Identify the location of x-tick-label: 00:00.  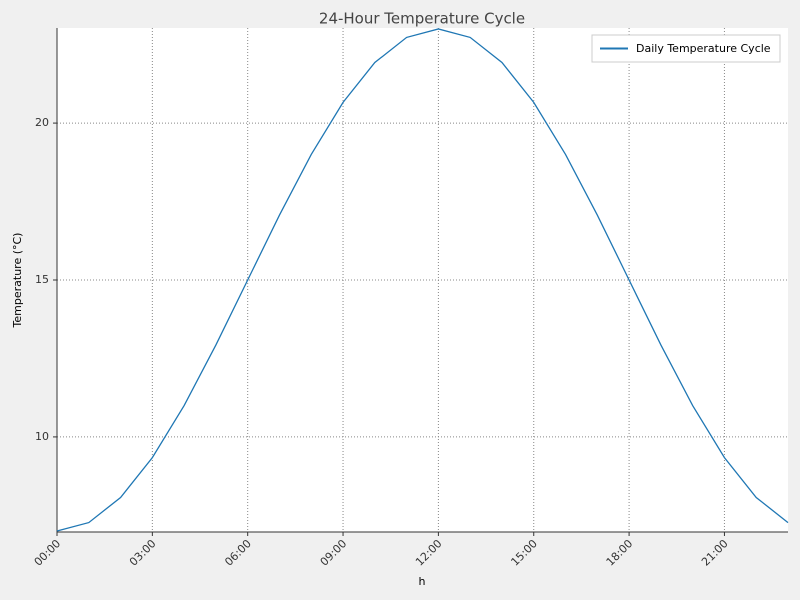
(48, 553).